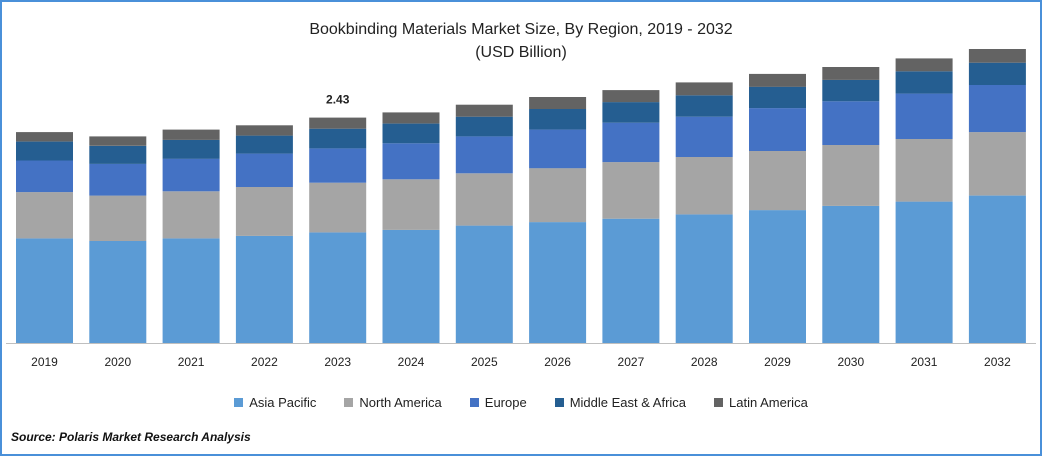 Image resolution: width=1042 pixels, height=456 pixels. What do you see at coordinates (191, 290) in the screenshot?
I see `bar-asia-pacific-2021` at bounding box center [191, 290].